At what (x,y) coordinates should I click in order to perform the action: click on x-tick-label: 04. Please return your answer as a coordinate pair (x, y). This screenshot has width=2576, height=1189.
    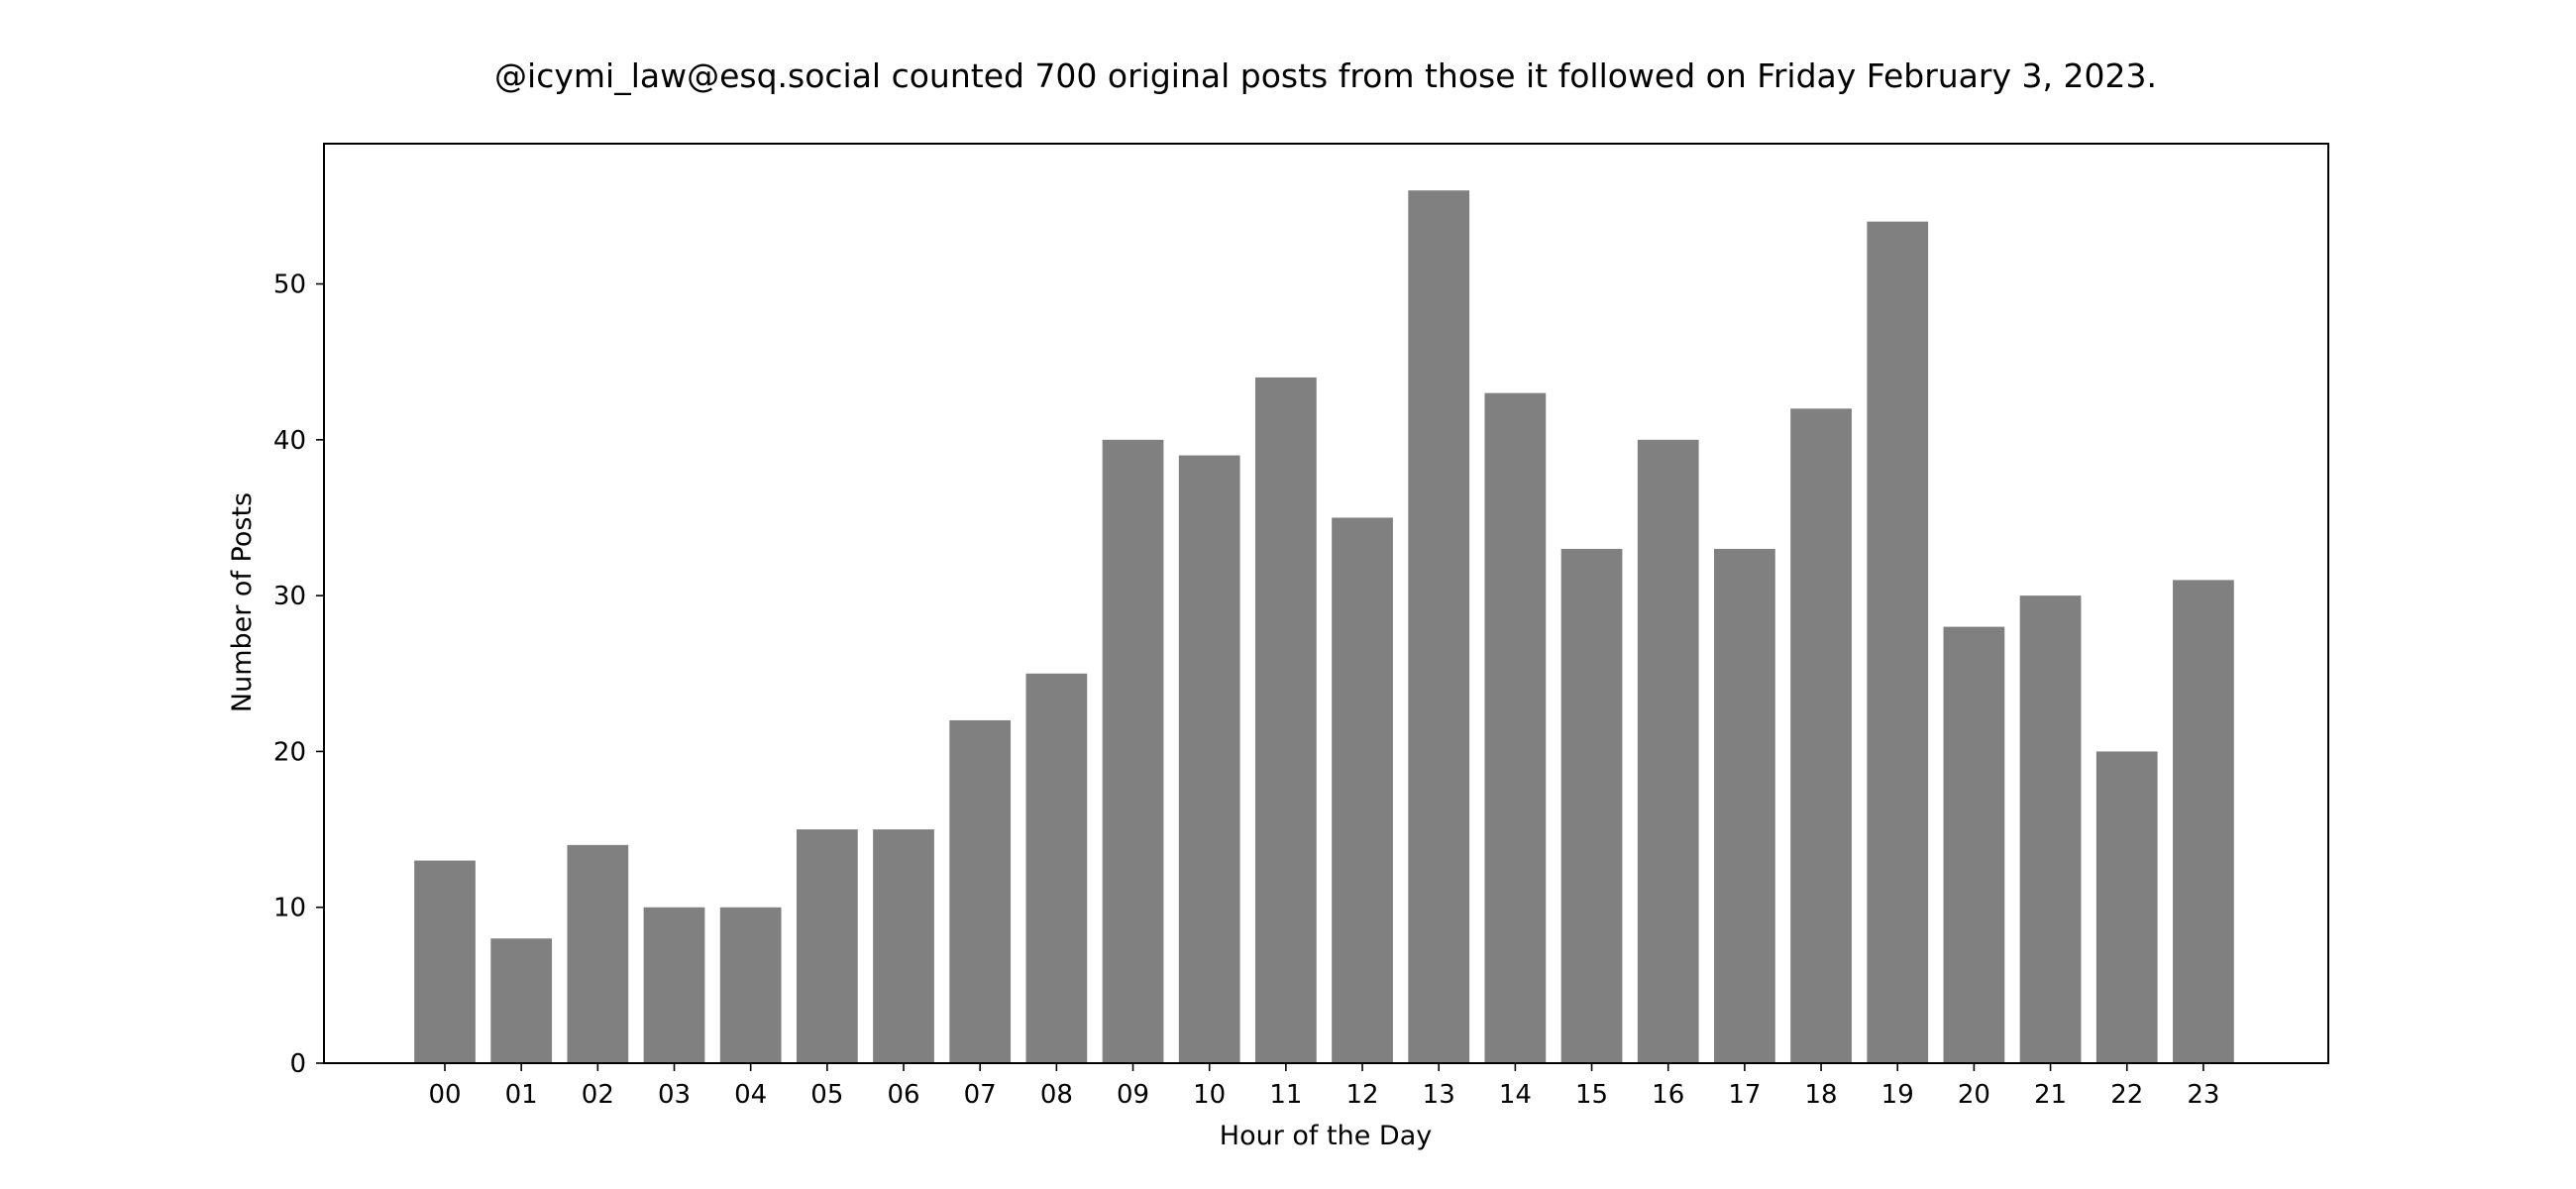
    Looking at the image, I should click on (751, 1095).